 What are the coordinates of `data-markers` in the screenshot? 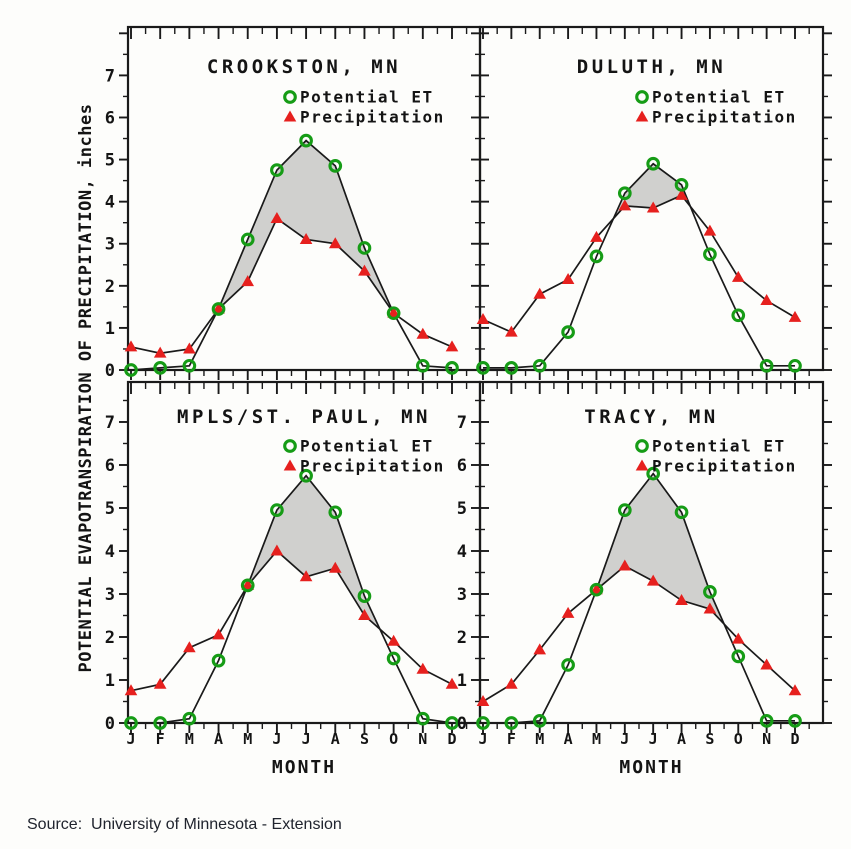 It's located at (639, 598).